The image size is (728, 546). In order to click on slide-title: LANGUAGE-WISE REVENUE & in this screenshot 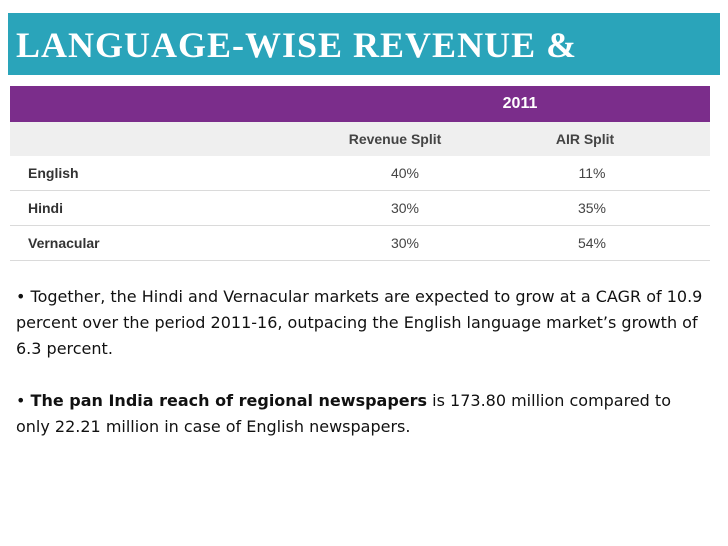, I will do `click(297, 45)`.